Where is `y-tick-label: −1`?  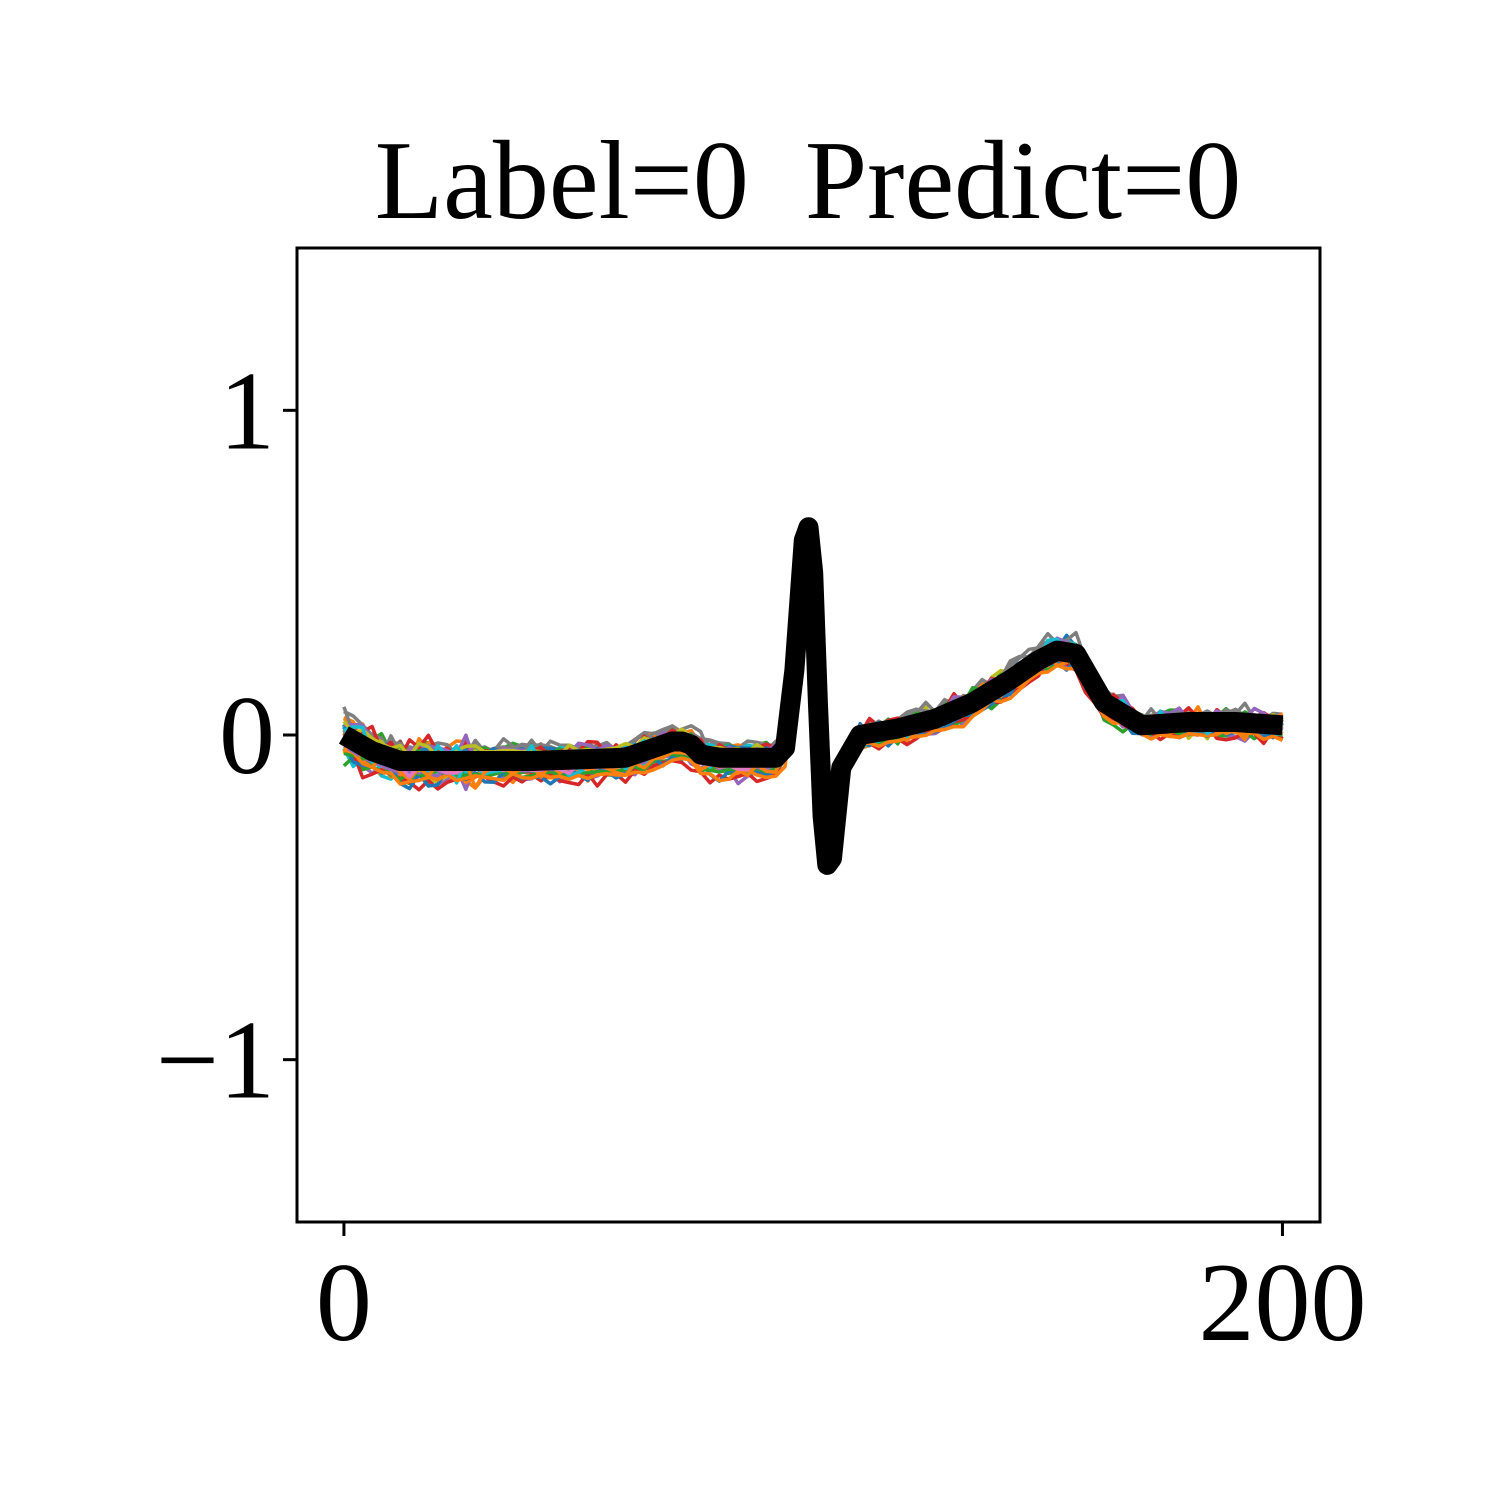 y-tick-label: −1 is located at coordinates (215, 1061).